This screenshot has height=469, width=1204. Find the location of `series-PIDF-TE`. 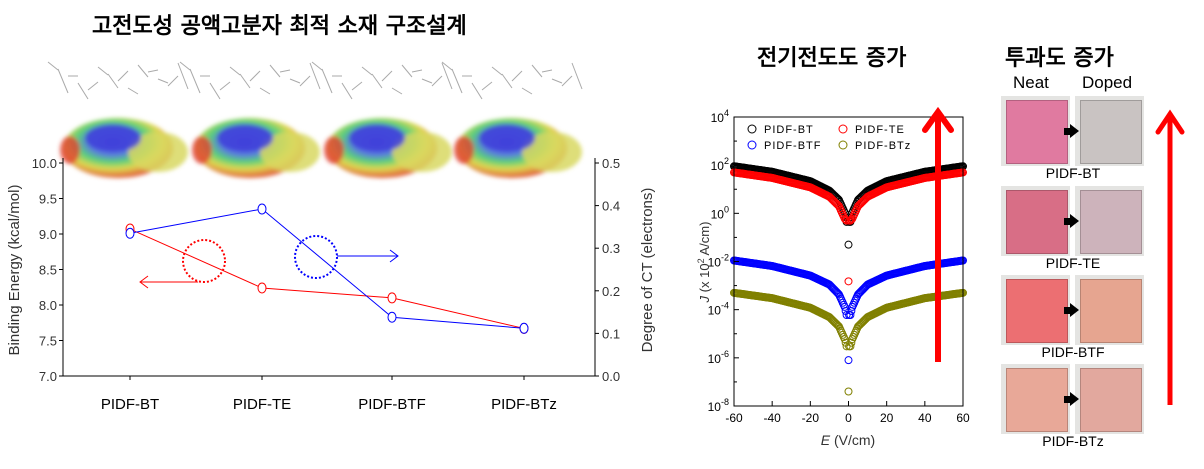

series-PIDF-TE is located at coordinates (848, 227).